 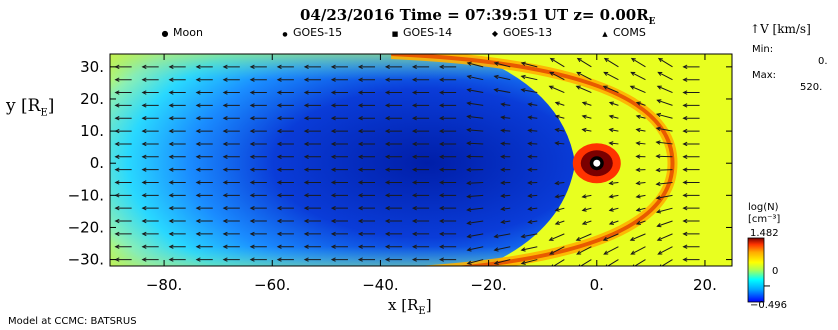 I want to click on chart-title: 04/23/2016 Time = 07:39:51 UT z= 0.00RE, so click(x=478, y=16).